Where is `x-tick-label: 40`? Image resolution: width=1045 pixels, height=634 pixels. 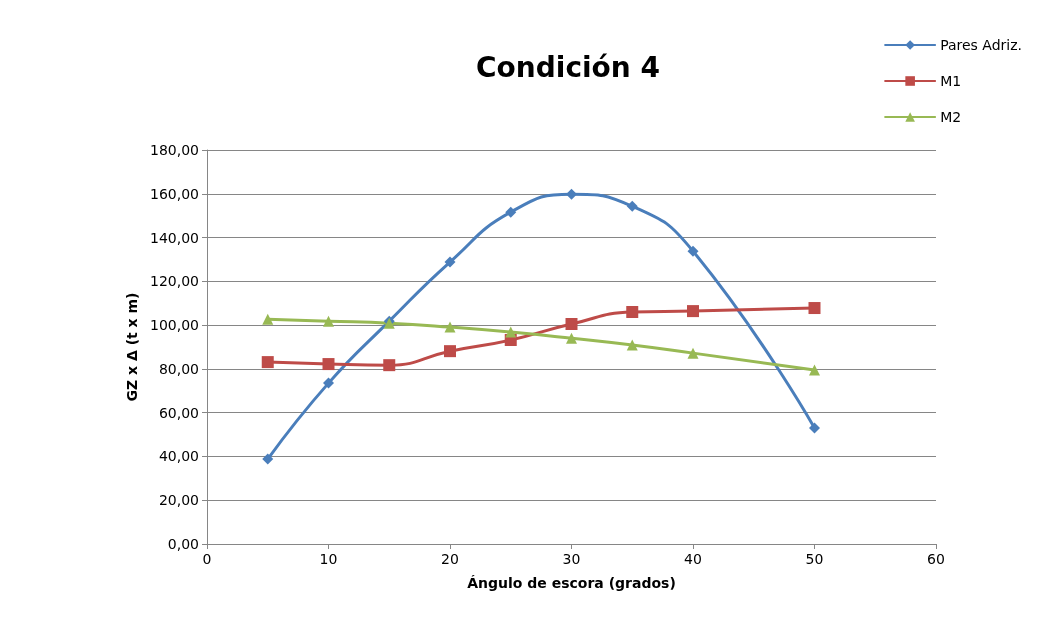 x-tick-label: 40 is located at coordinates (693, 559).